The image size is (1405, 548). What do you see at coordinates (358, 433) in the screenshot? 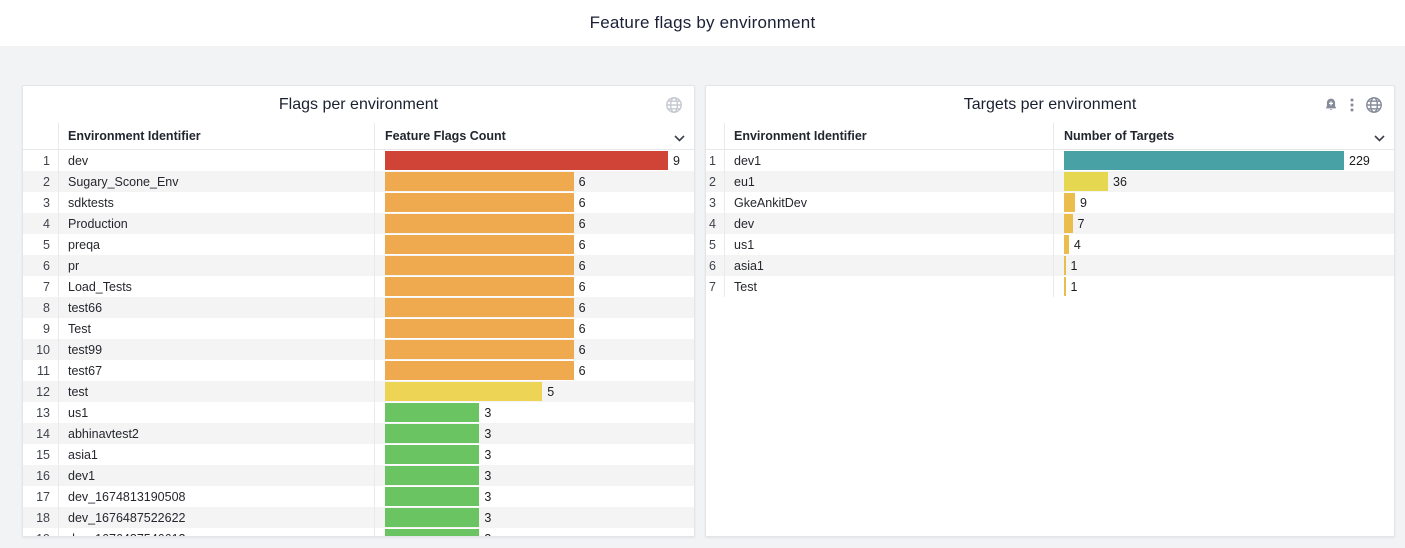
I see `table-row: 14 abhinavtest2 3` at bounding box center [358, 433].